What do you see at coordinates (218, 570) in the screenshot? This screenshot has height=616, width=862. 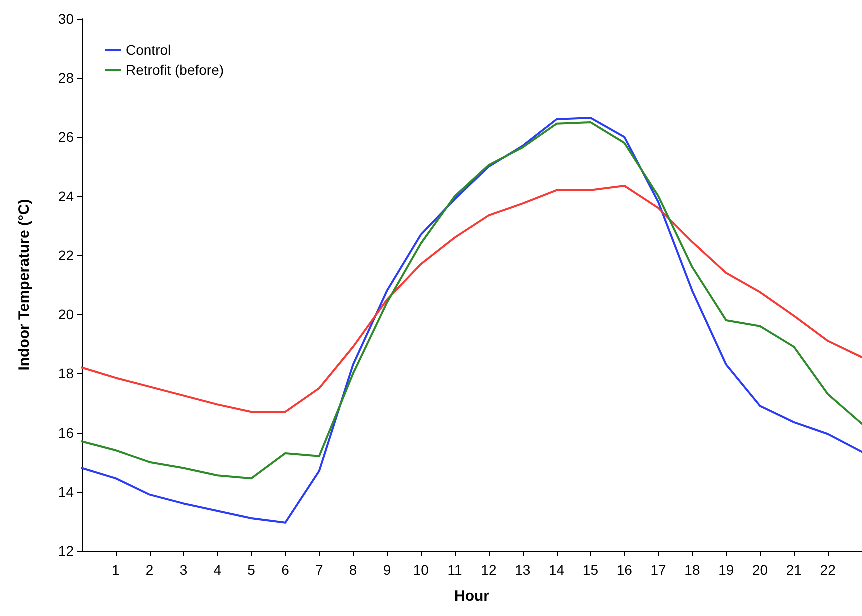 I see `x-tick-label: 4` at bounding box center [218, 570].